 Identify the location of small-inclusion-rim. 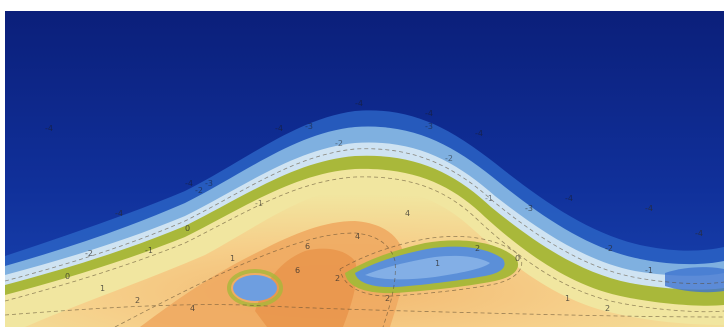
(255, 288).